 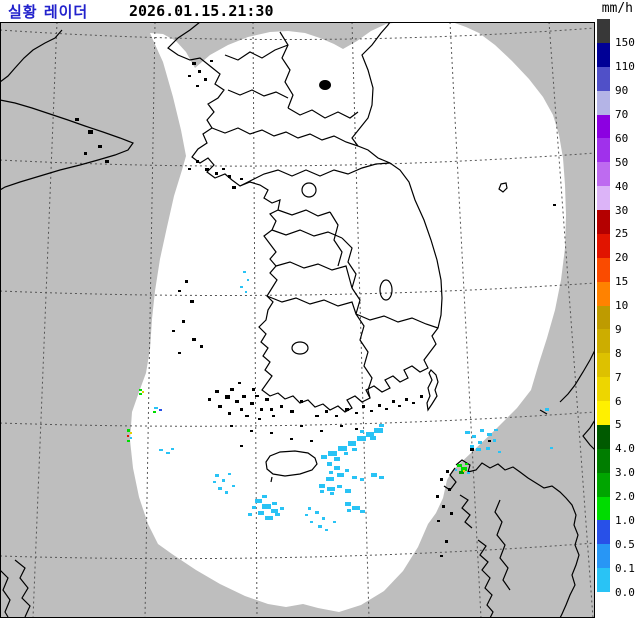 What do you see at coordinates (386, 290) in the screenshot?
I see `daegu-boundary-ring` at bounding box center [386, 290].